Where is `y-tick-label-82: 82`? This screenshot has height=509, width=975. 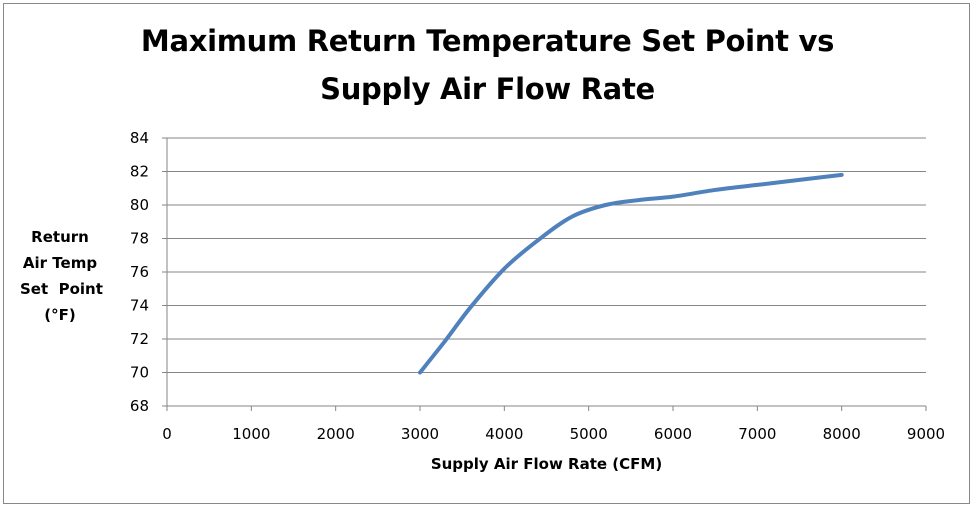 y-tick-label-82: 82 is located at coordinates (139, 172).